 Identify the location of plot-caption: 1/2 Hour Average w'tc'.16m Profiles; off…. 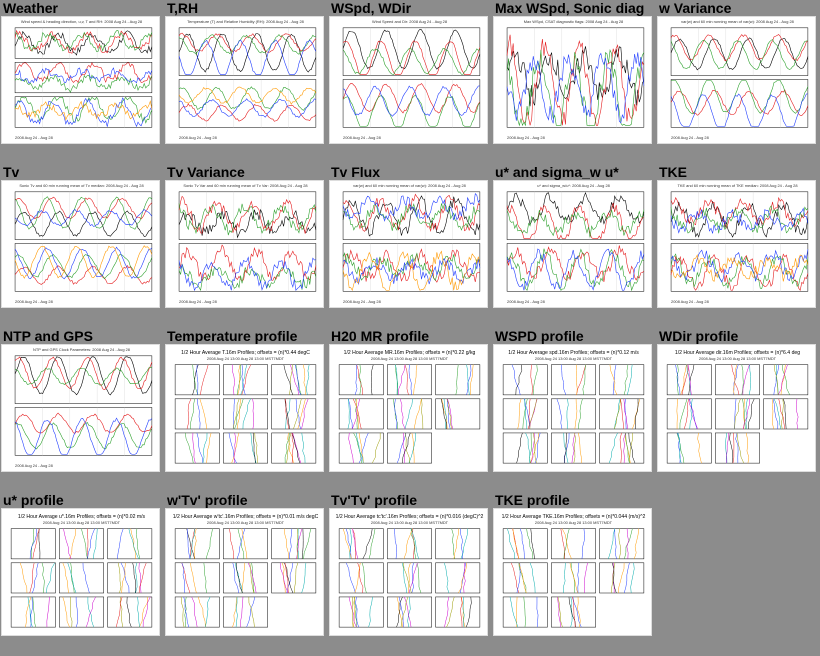
(246, 517).